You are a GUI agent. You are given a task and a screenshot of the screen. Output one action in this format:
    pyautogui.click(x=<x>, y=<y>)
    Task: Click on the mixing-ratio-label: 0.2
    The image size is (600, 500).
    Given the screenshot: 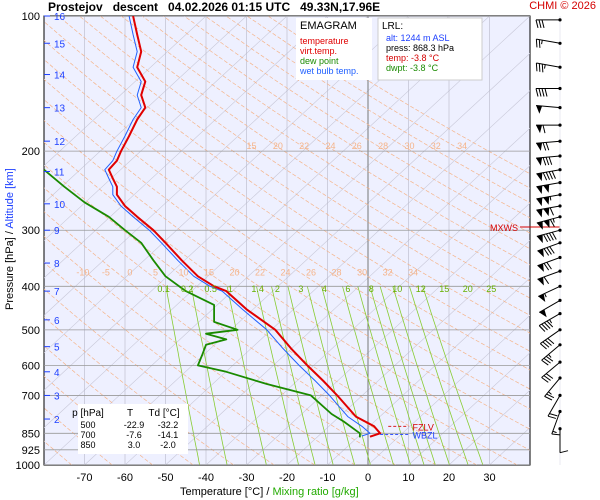 What is the action you would take?
    pyautogui.click(x=187, y=289)
    